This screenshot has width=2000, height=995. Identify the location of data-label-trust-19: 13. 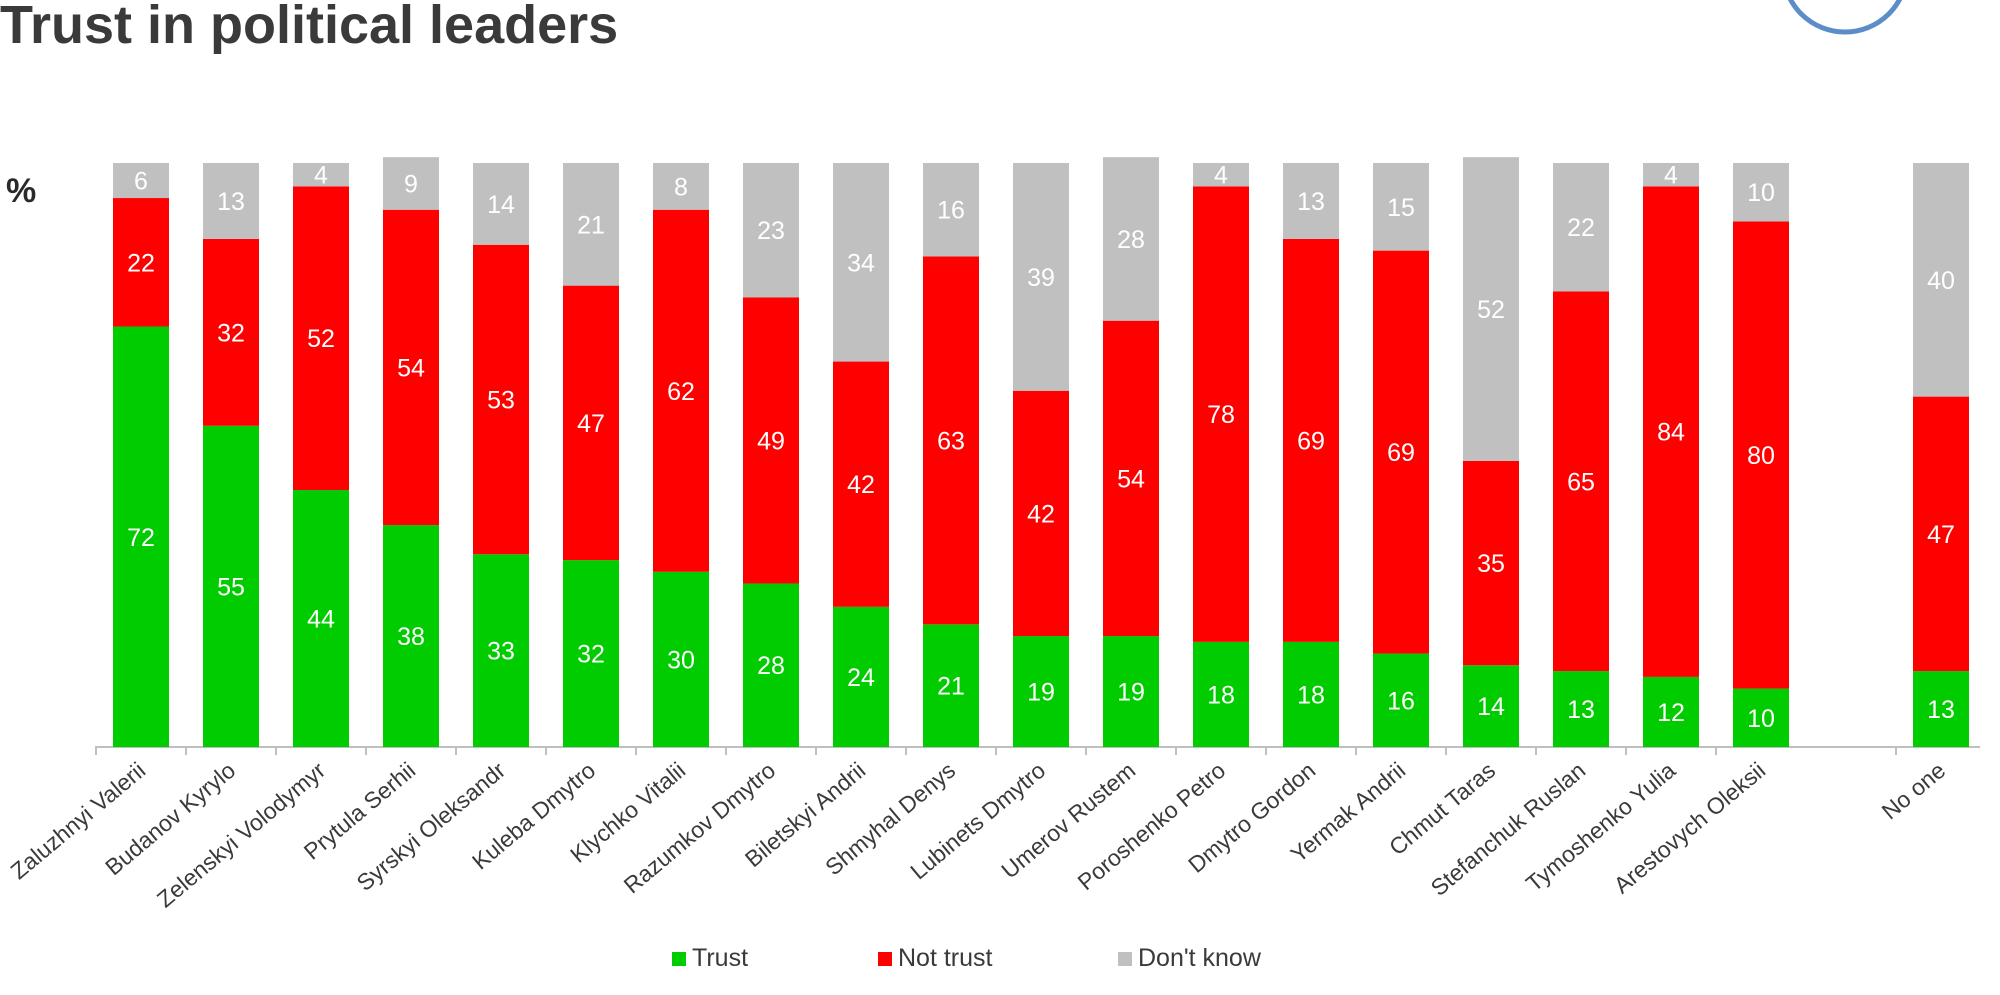
(1941, 710).